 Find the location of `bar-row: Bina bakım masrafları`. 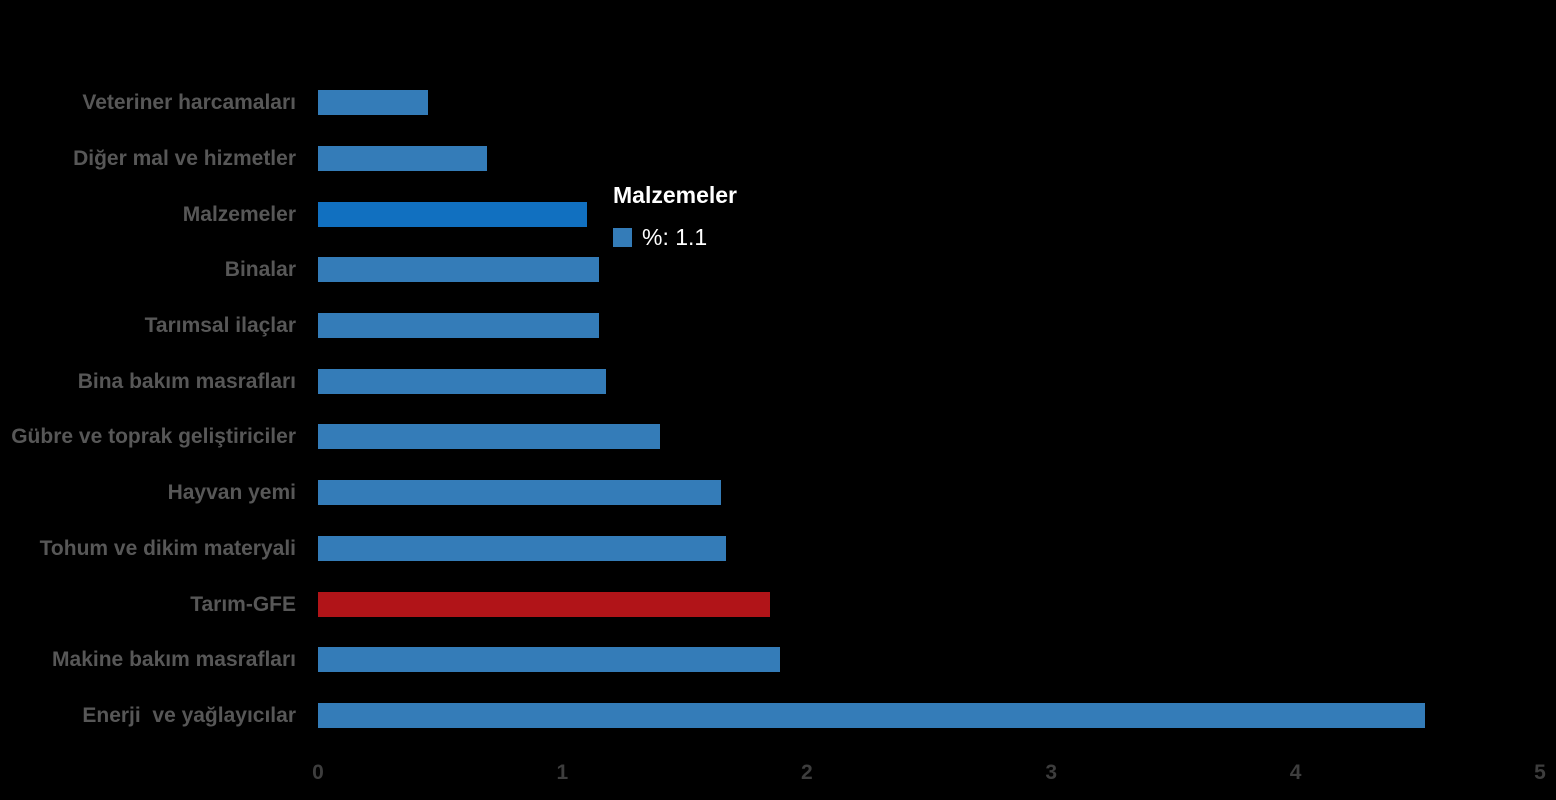

bar-row: Bina bakım masrafları is located at coordinates (778, 381).